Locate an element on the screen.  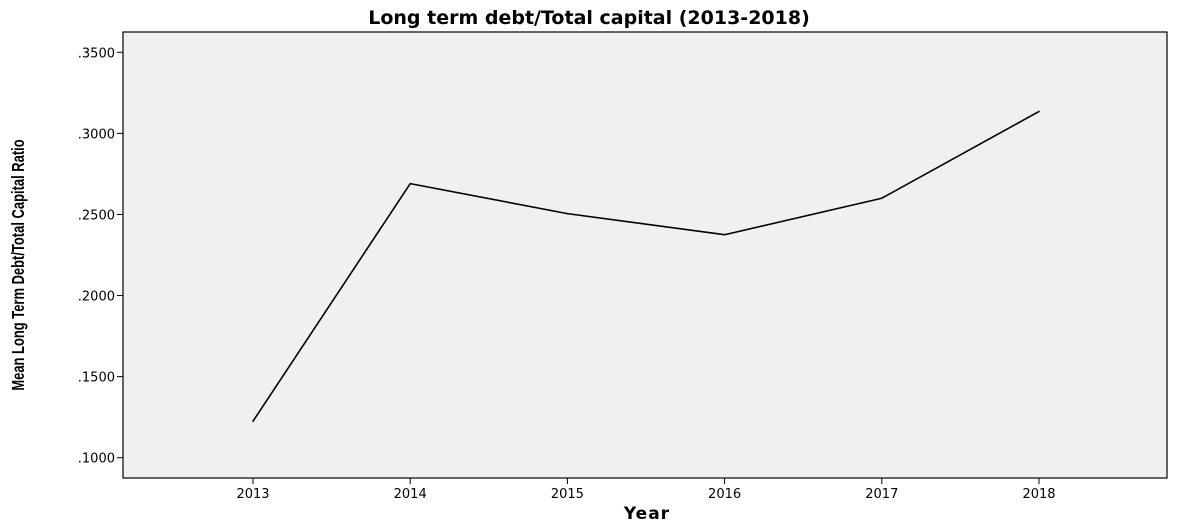
chart-title: Long term debt/Total capital (2013-2018) is located at coordinates (589, 18).